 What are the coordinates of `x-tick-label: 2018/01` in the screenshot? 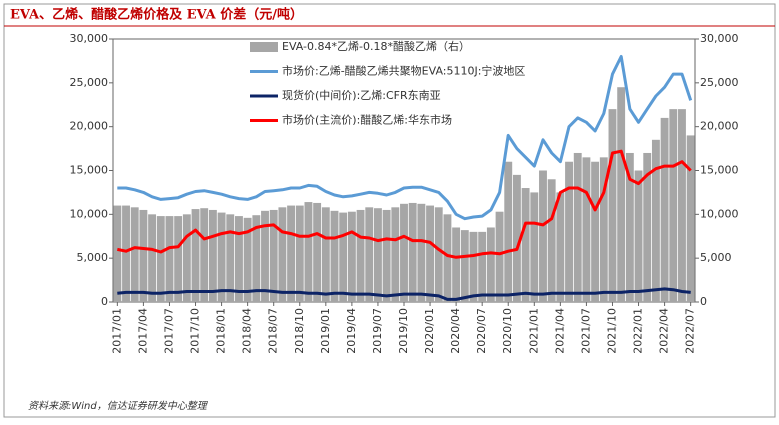 It's located at (221, 331).